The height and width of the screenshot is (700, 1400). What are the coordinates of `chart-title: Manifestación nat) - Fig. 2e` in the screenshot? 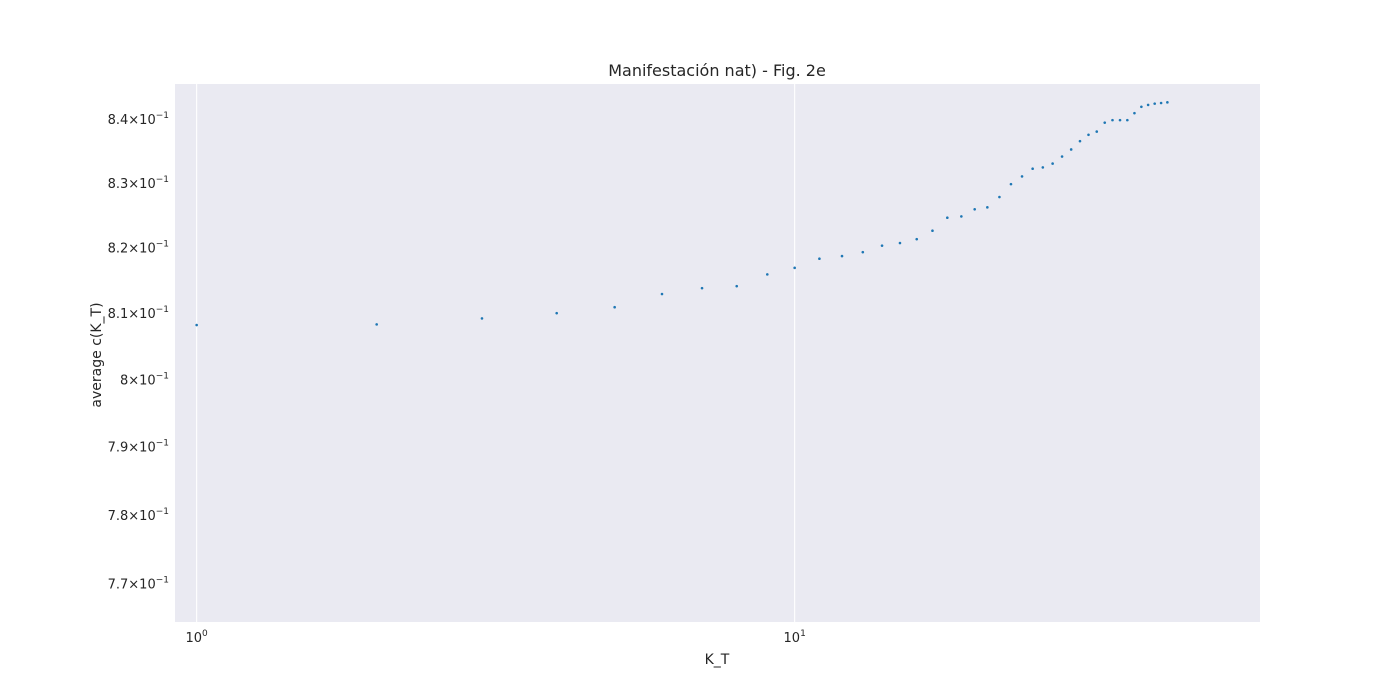 It's located at (717, 70).